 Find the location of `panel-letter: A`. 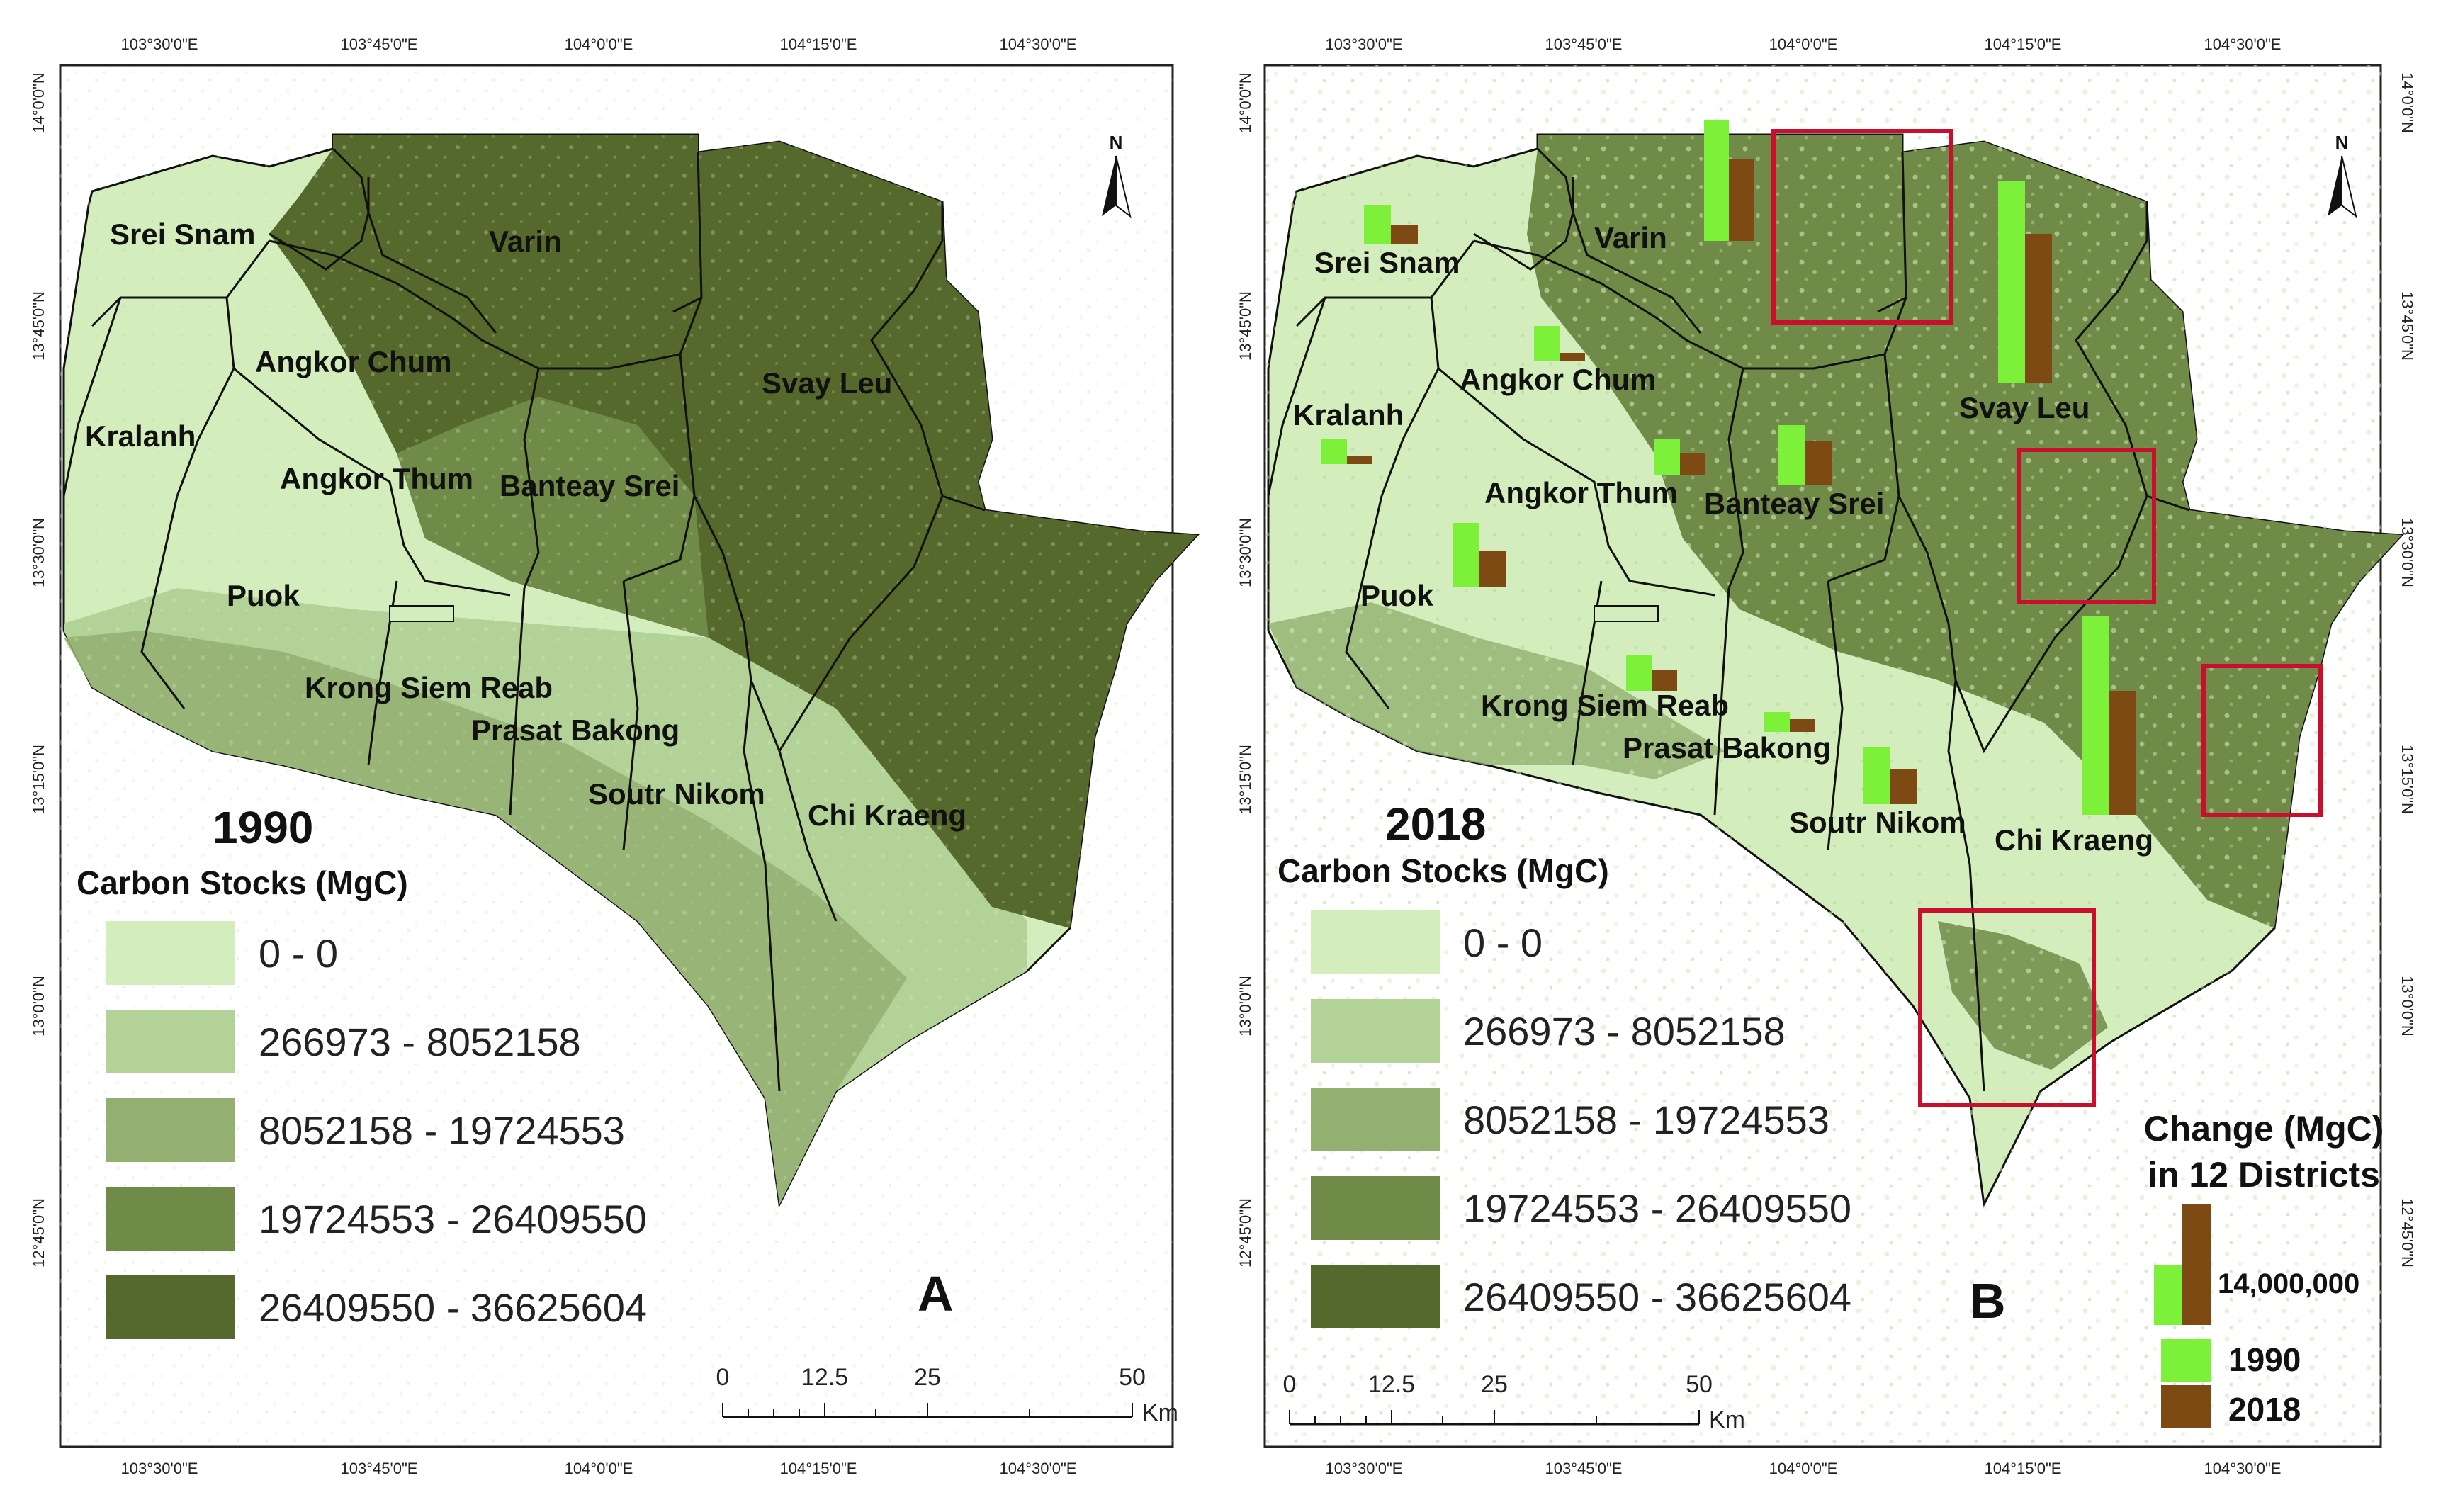

panel-letter: A is located at coordinates (936, 1293).